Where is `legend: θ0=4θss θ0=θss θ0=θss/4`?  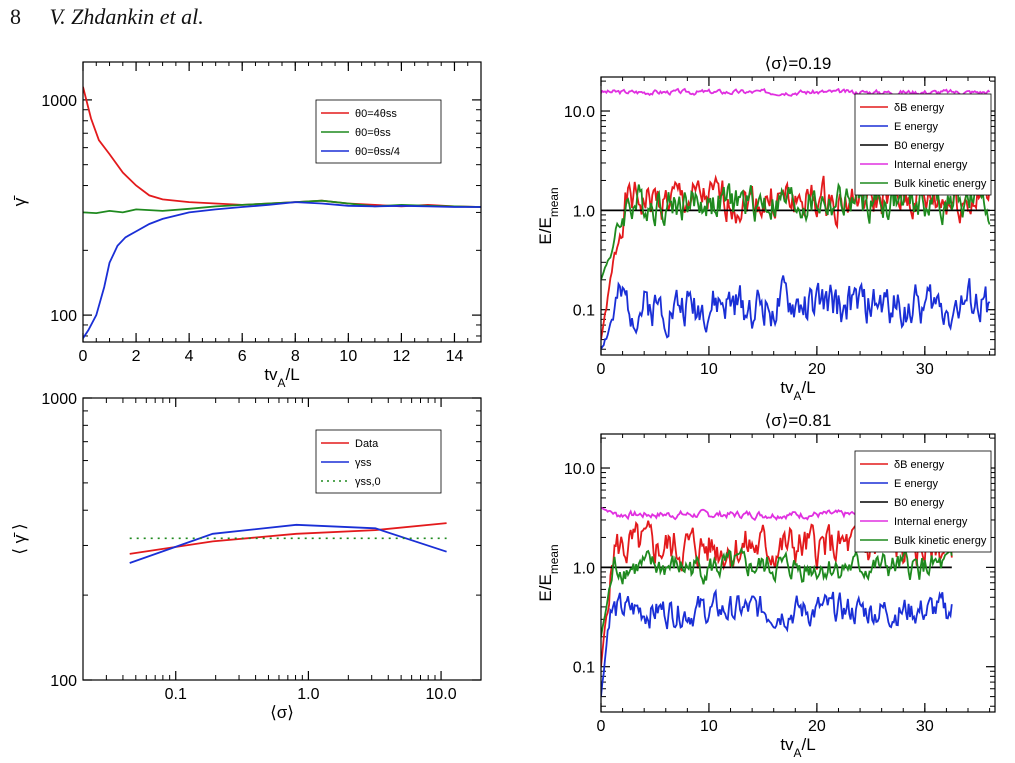 legend: θ0=4θss θ0=θss θ0=θss/4 is located at coordinates (378, 131).